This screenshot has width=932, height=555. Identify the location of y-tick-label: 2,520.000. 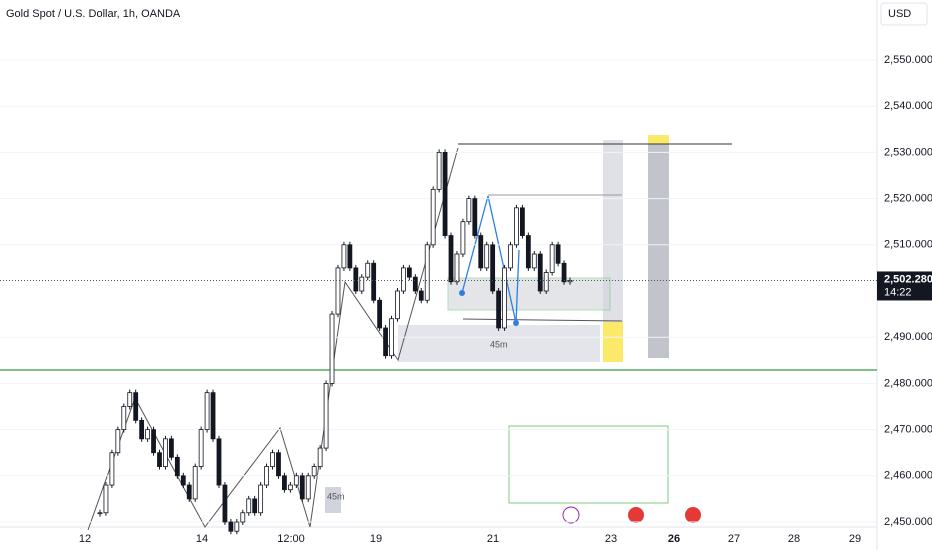
(908, 199).